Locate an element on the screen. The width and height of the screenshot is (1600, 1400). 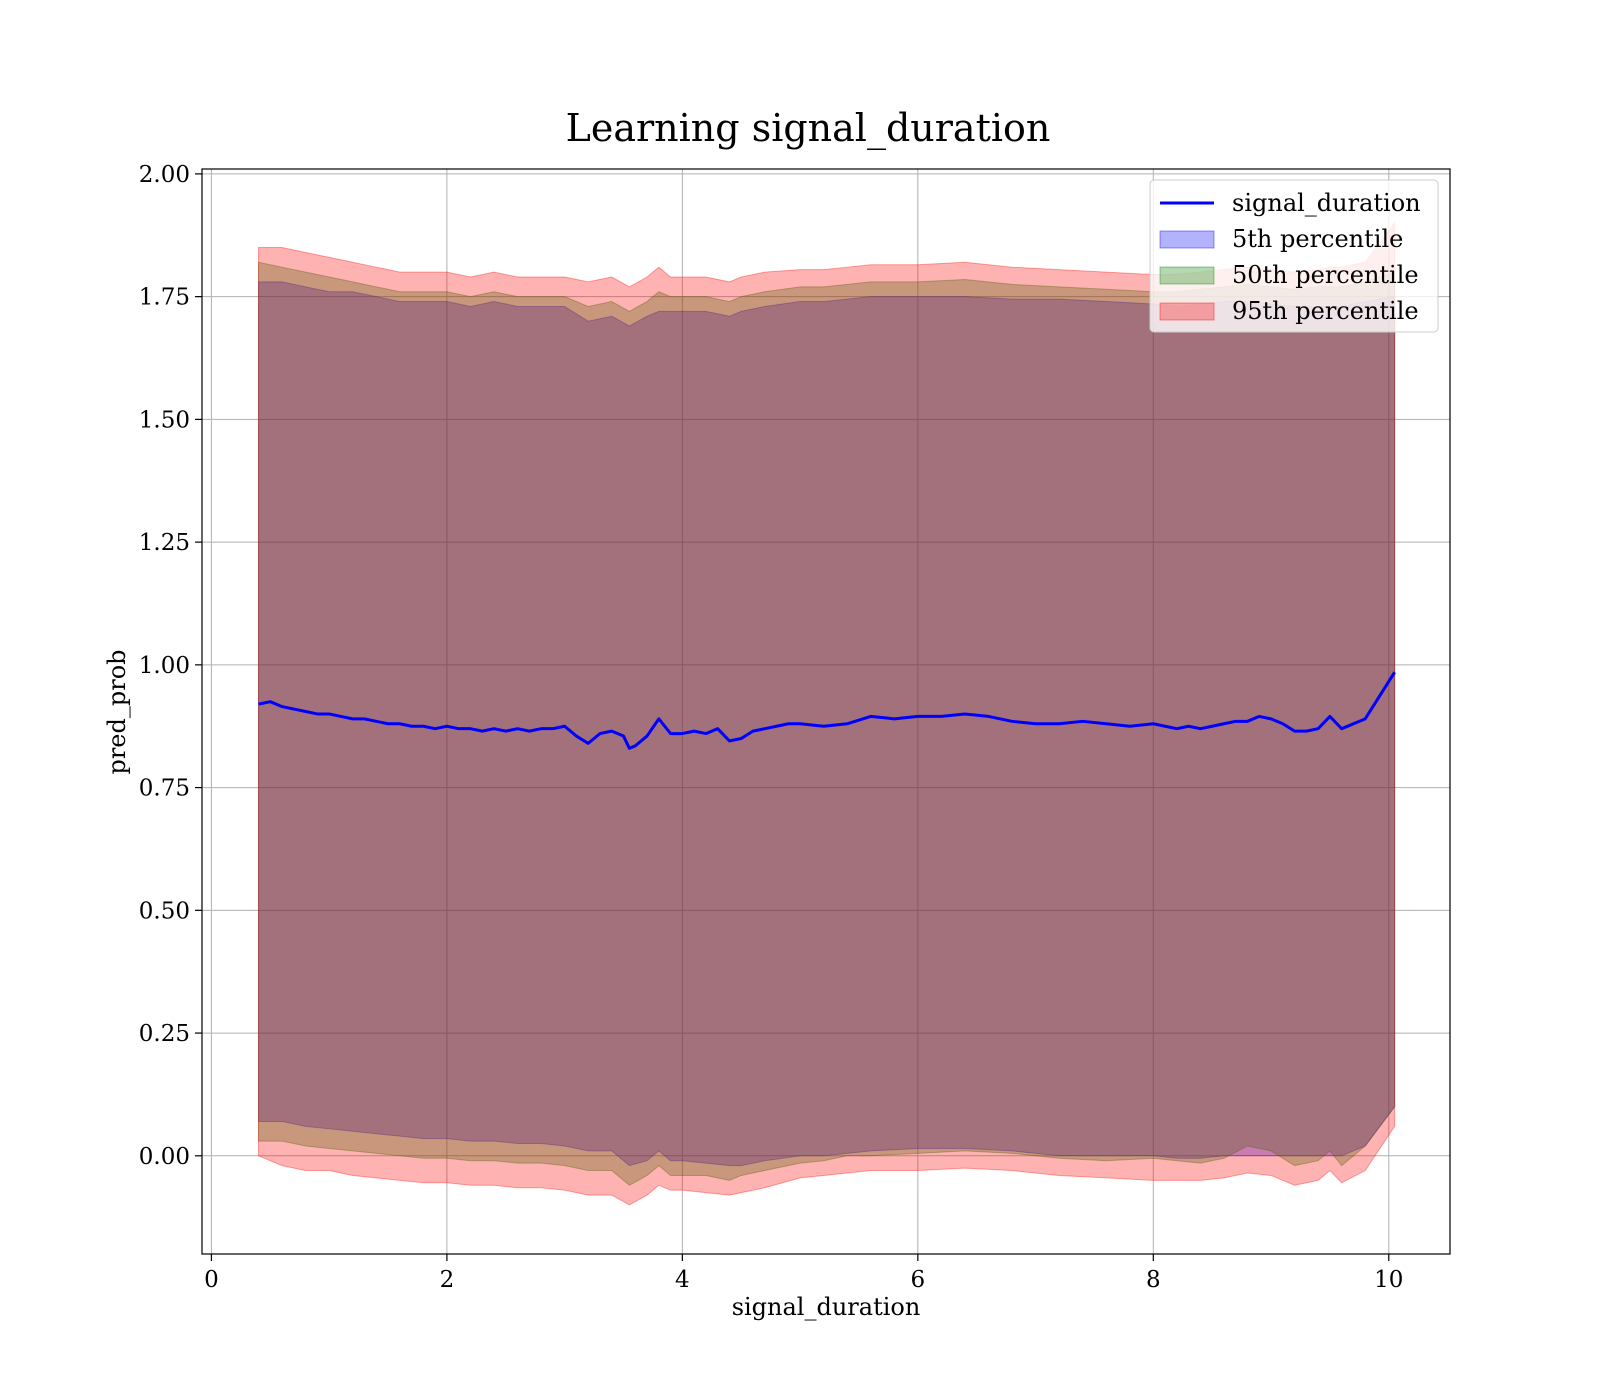
y-tick-label: 0.50 is located at coordinates (164, 911).